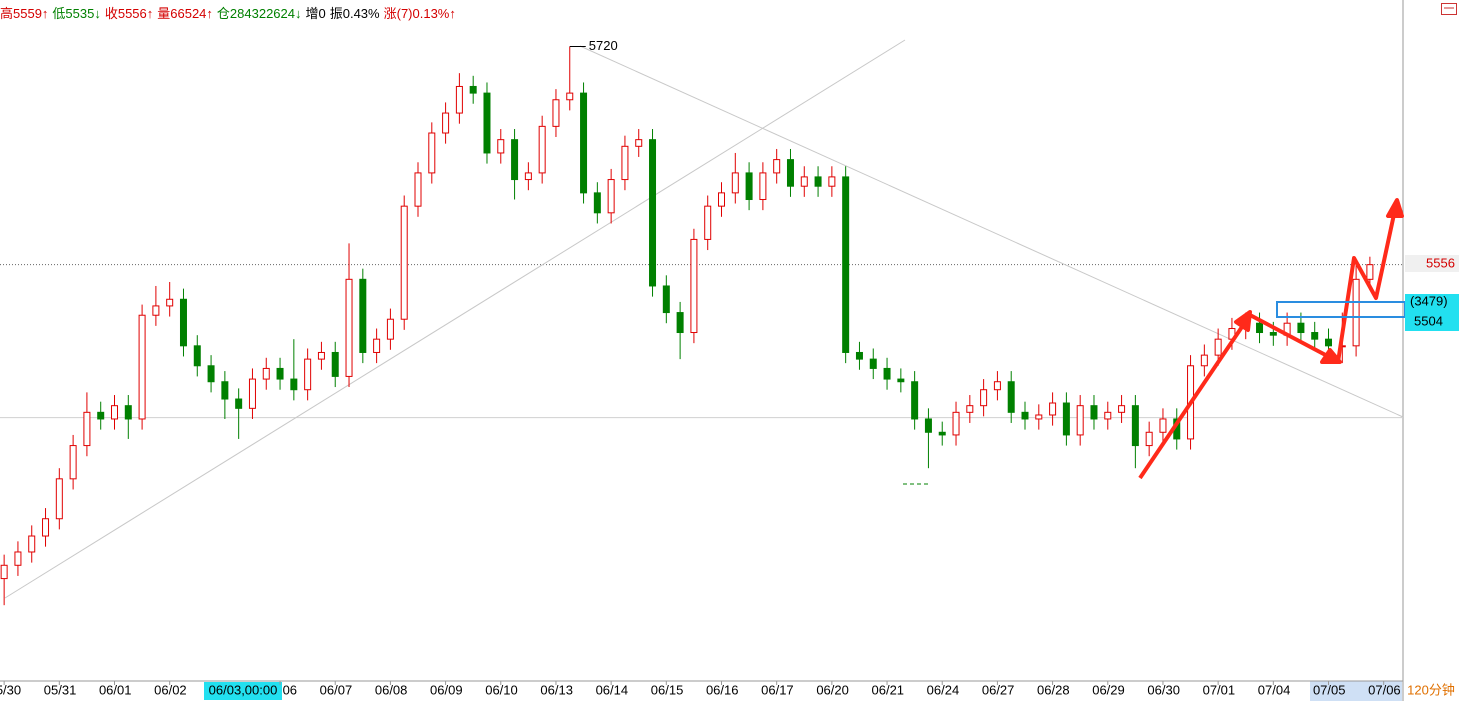  I want to click on cursor-box, so click(243, 691).